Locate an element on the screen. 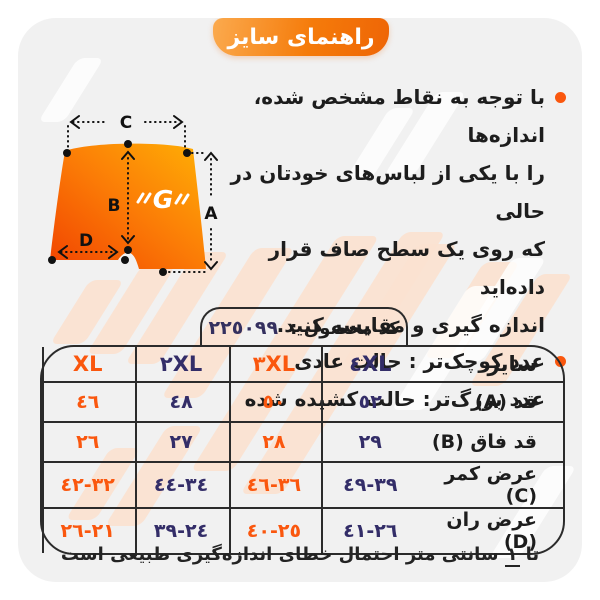 This screenshot has width=600, height=600. shorts-shape is located at coordinates (128, 206).